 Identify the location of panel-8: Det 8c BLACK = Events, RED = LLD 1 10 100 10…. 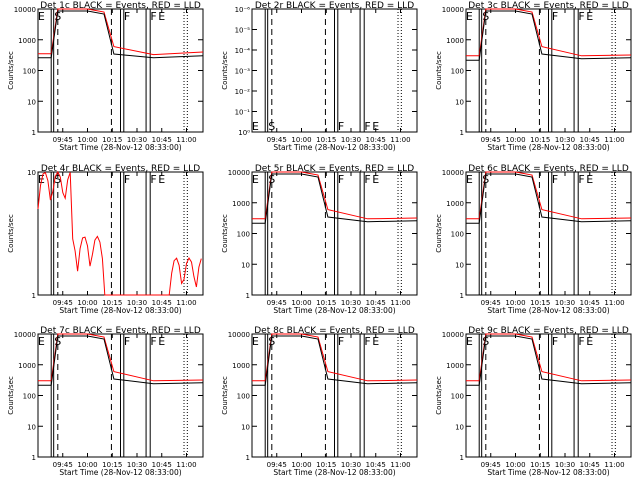
(319, 401).